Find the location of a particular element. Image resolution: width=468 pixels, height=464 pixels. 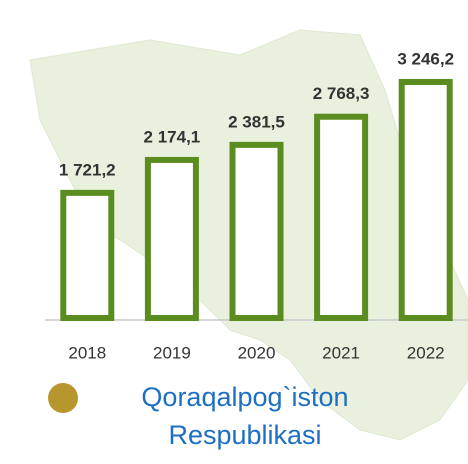

legend-marker is located at coordinates (63, 398).